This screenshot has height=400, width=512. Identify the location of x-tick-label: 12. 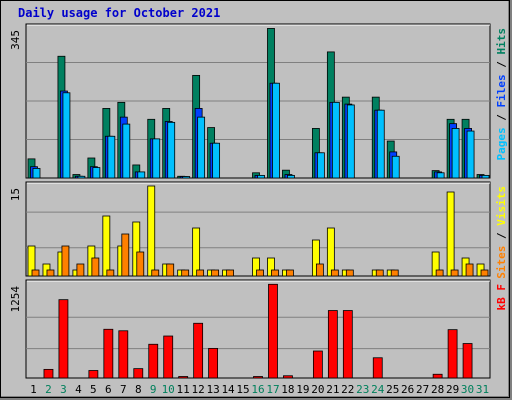
(198, 389).